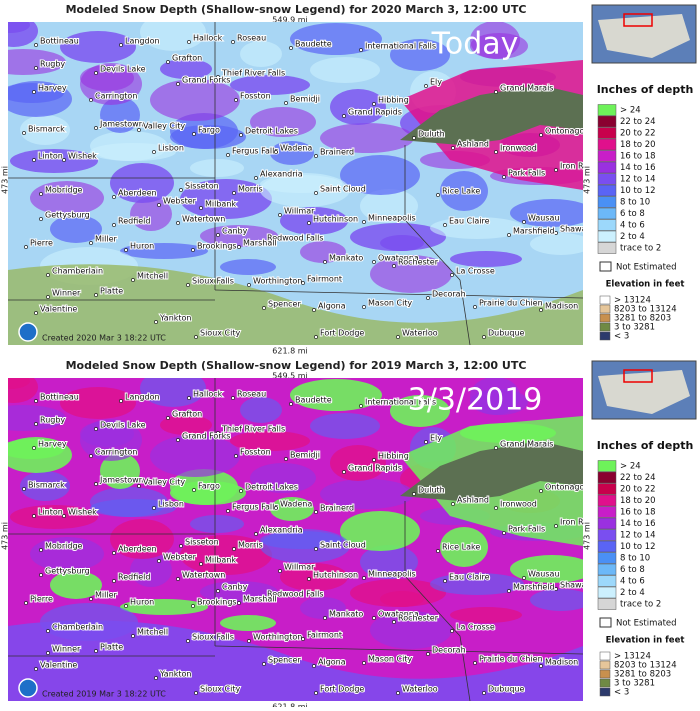  What do you see at coordinates (526, 173) in the screenshot?
I see `city-label: Park Falls` at bounding box center [526, 173].